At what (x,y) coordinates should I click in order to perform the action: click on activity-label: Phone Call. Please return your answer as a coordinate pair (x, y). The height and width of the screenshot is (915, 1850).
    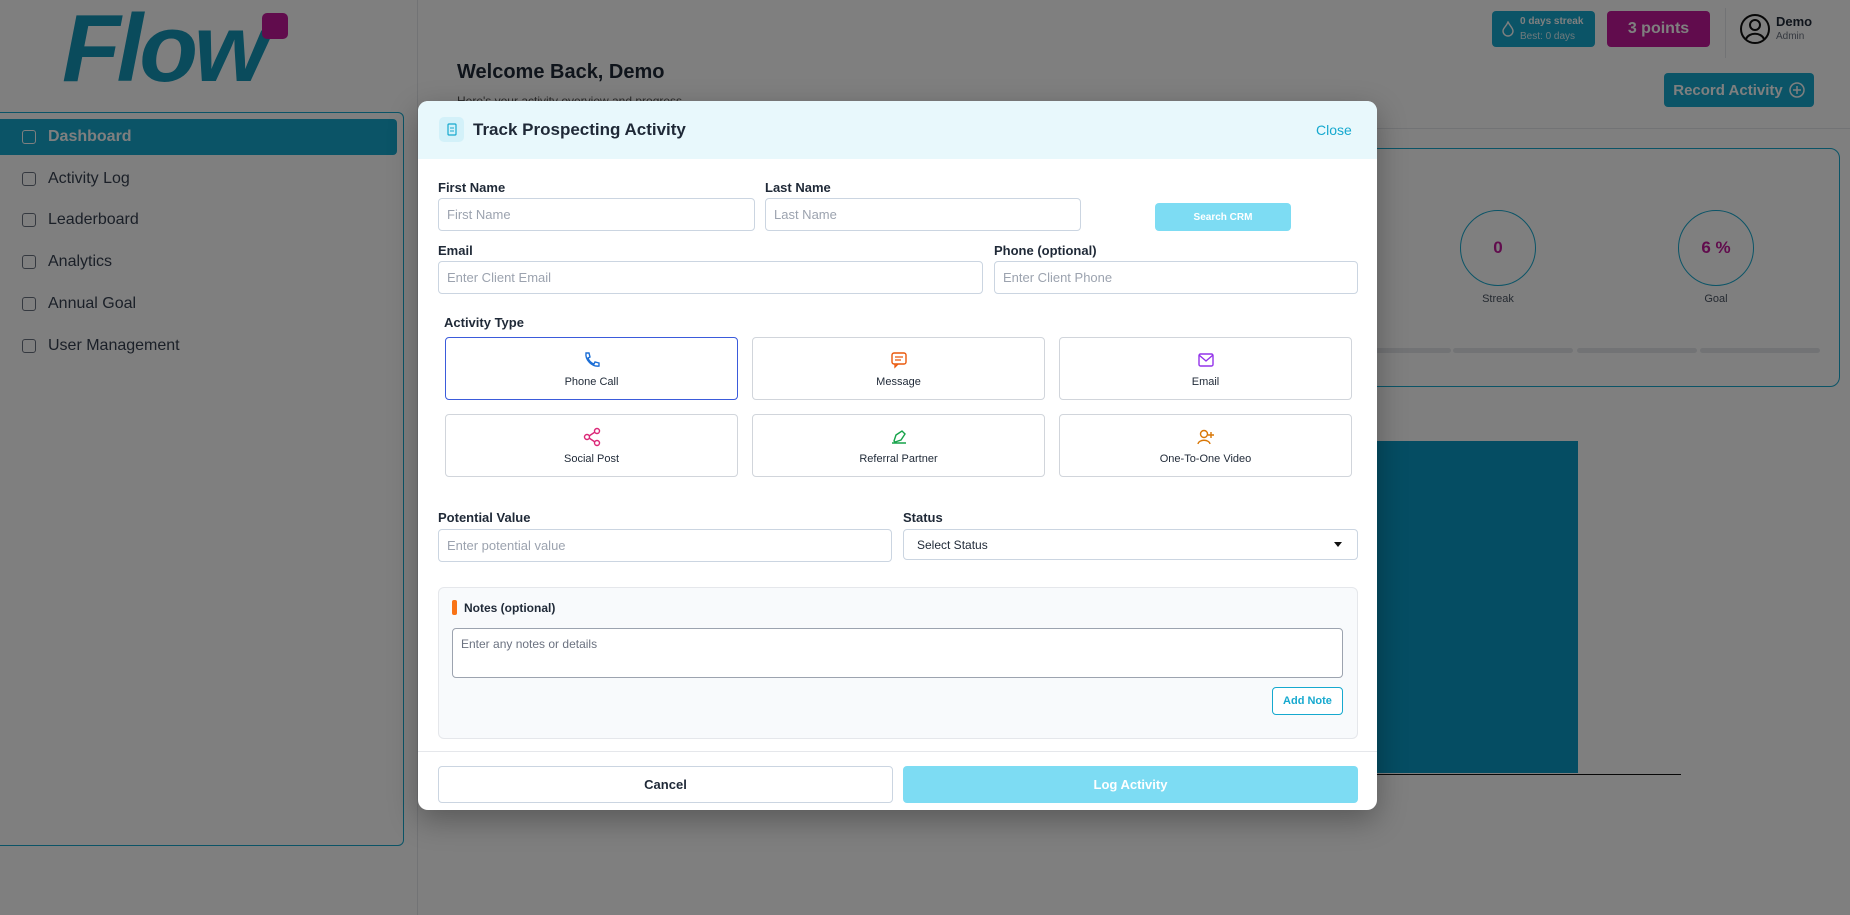
    Looking at the image, I should click on (591, 381).